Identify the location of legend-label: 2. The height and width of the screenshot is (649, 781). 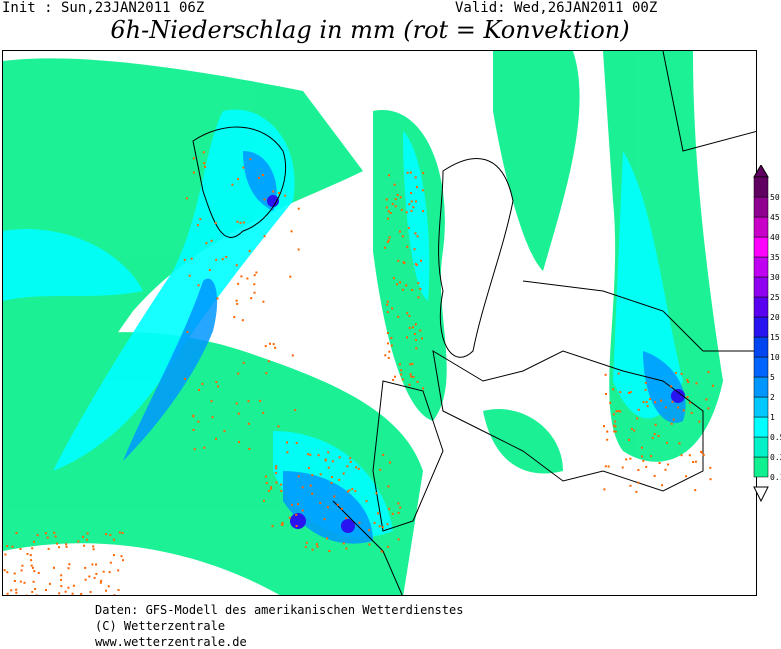
(772, 397).